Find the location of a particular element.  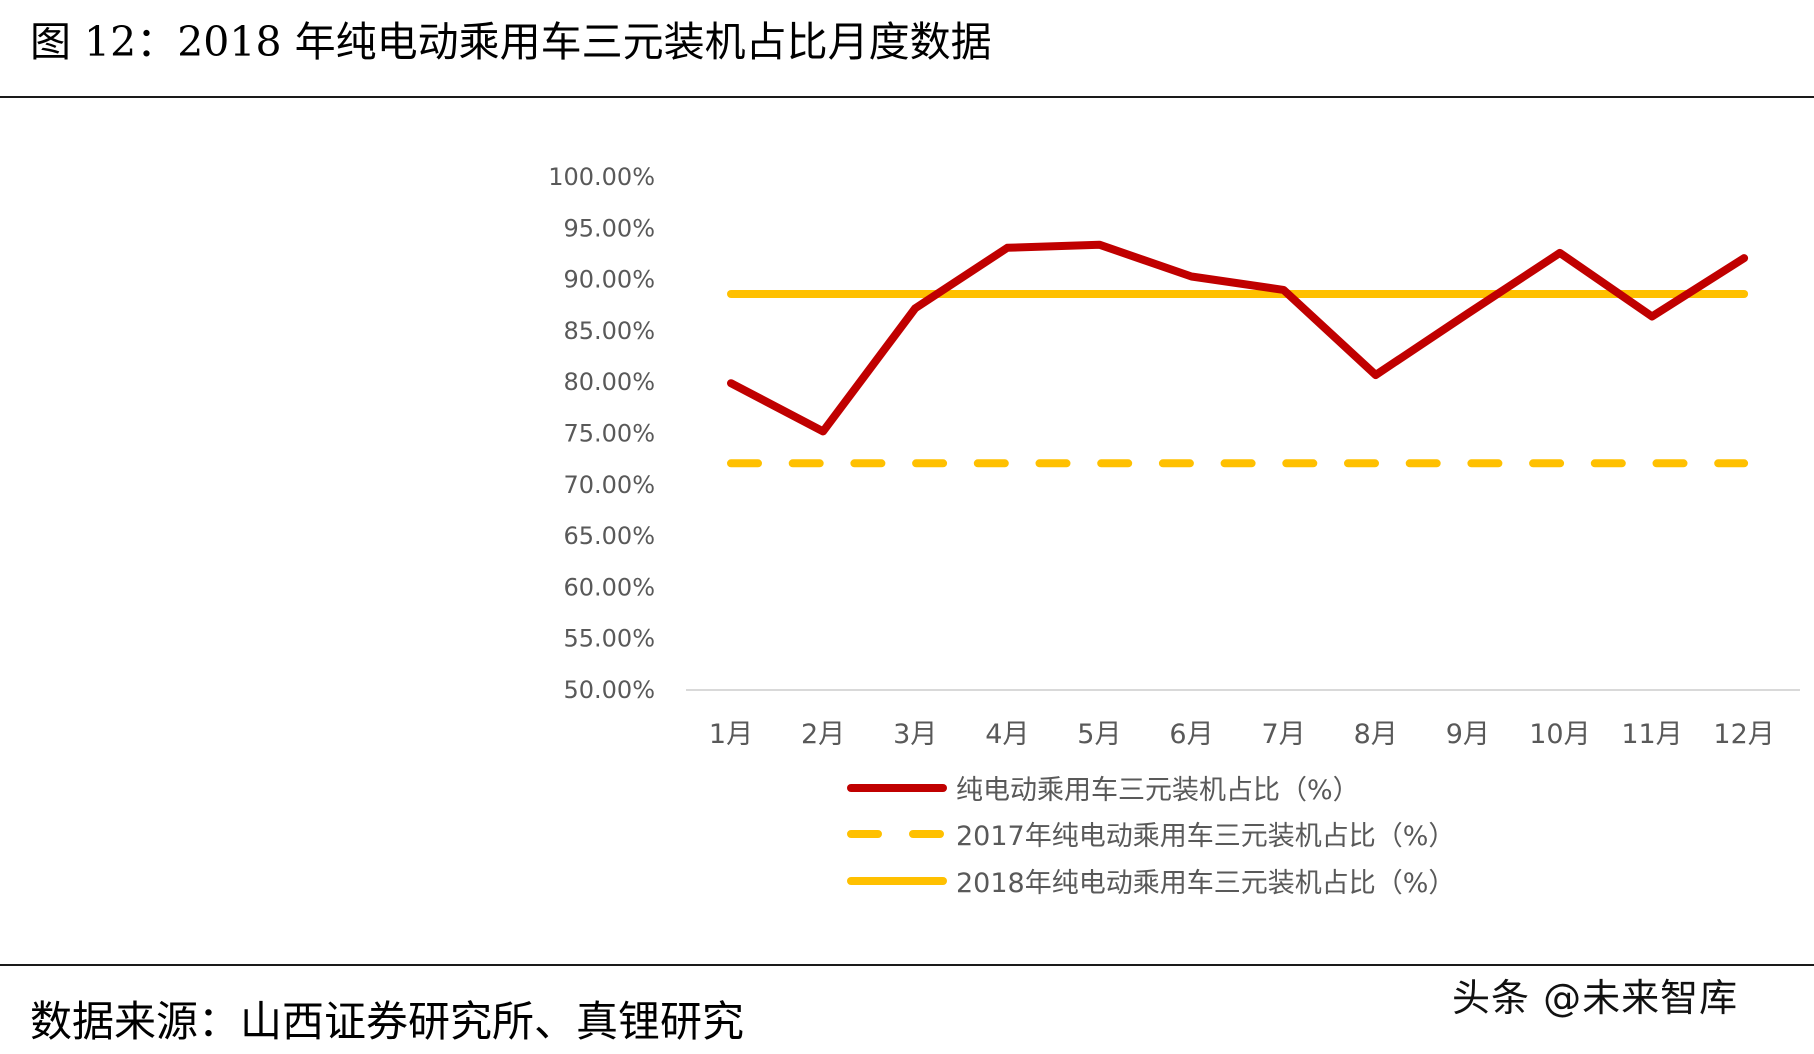

series-main-line is located at coordinates (1238, 338).